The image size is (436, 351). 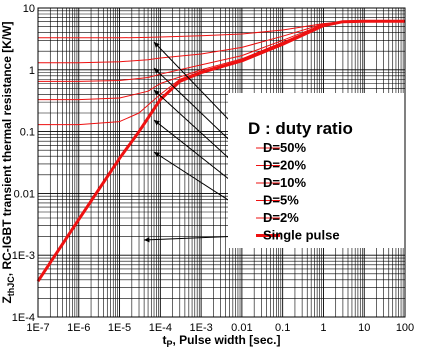 I want to click on legend-label: D=5%, so click(x=281, y=200).